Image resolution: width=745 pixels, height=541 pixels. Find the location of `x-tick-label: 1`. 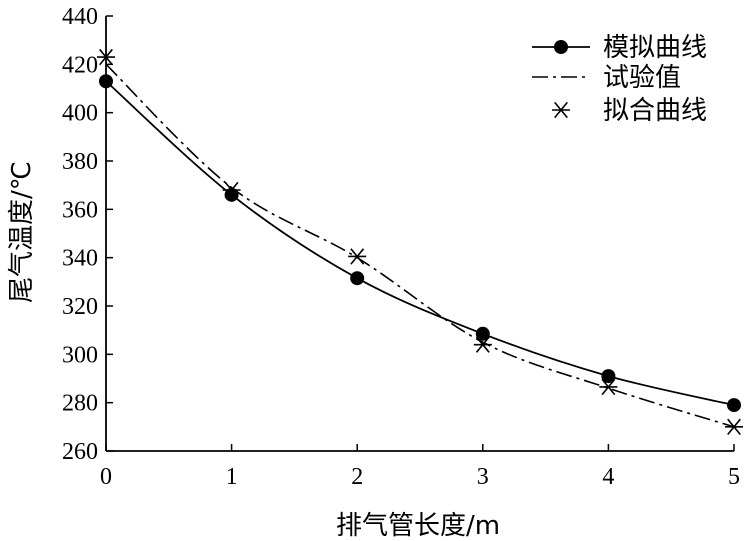

x-tick-label: 1 is located at coordinates (232, 477).